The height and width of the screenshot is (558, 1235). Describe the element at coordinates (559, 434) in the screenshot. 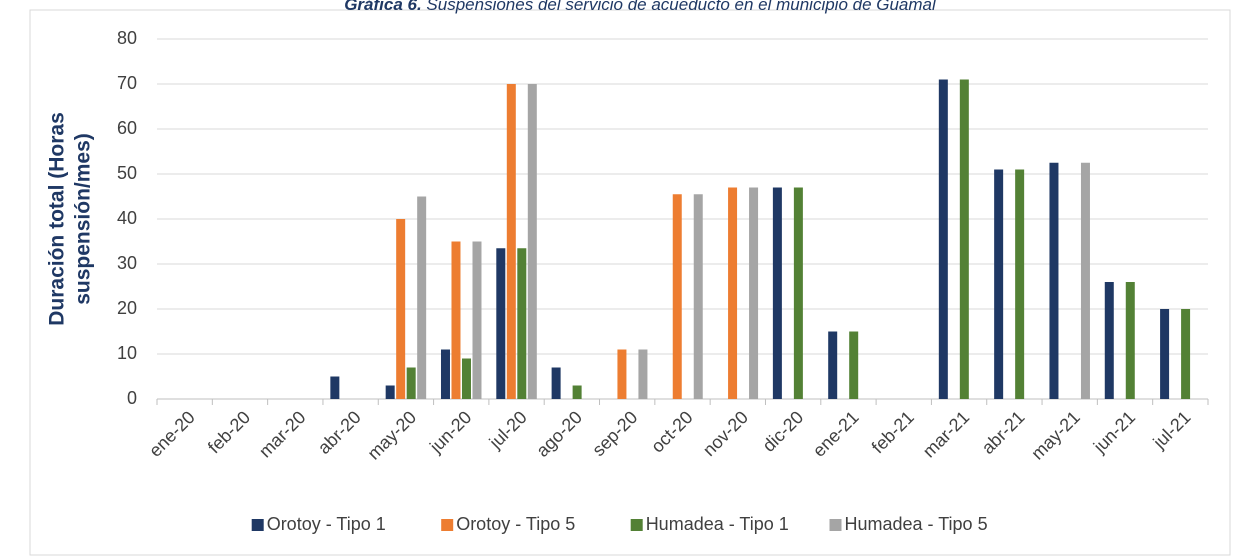

I see `x-tick-label: ago-20` at that location.